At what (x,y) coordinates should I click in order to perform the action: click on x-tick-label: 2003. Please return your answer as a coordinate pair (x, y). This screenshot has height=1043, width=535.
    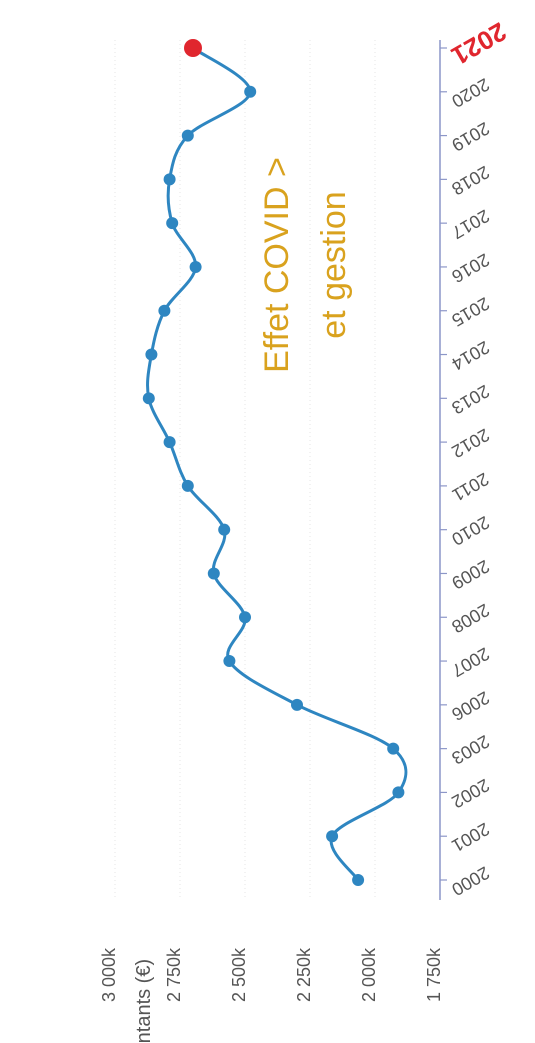
    Looking at the image, I should click on (470, 749).